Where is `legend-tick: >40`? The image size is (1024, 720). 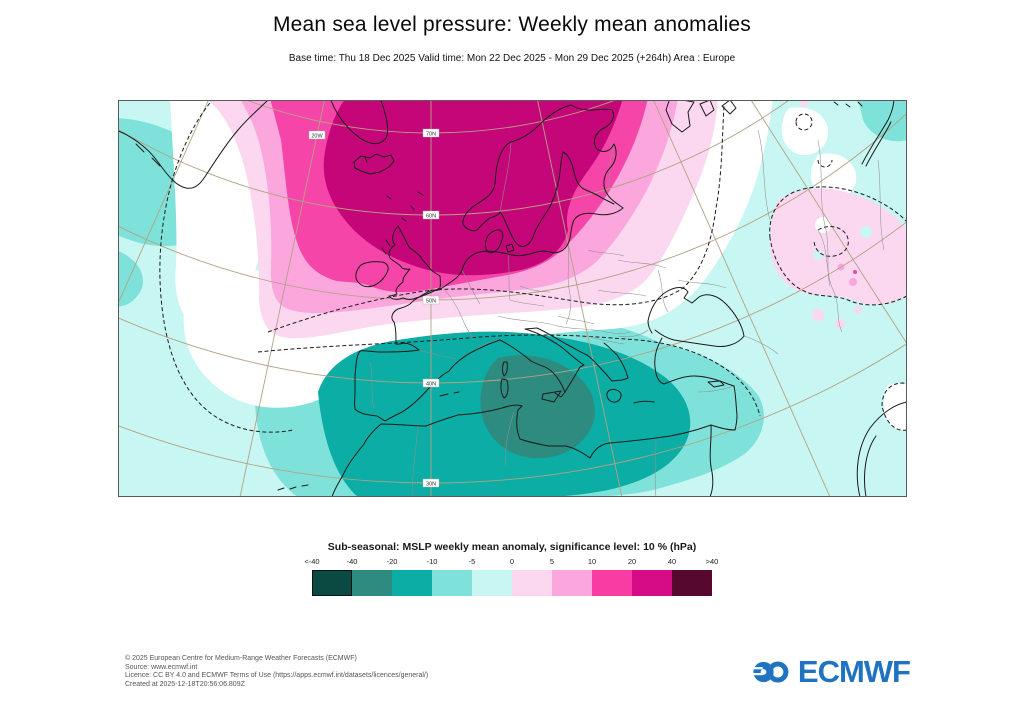 legend-tick: >40 is located at coordinates (712, 561).